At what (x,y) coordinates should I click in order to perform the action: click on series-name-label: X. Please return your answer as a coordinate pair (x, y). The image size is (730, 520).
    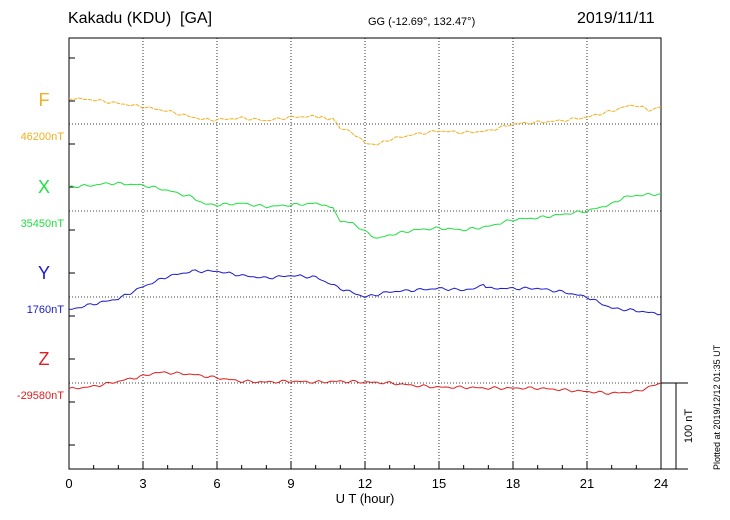
    Looking at the image, I should click on (44, 187).